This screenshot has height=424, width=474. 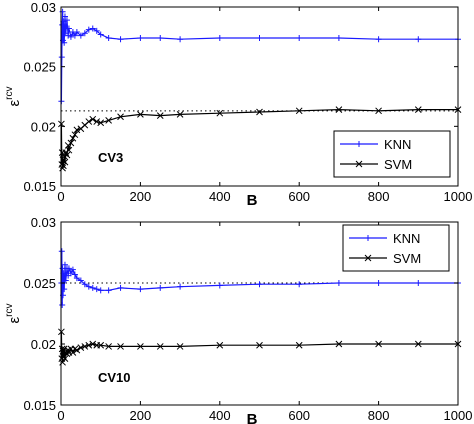 I want to click on panel-annotation: CV3, so click(x=110, y=157).